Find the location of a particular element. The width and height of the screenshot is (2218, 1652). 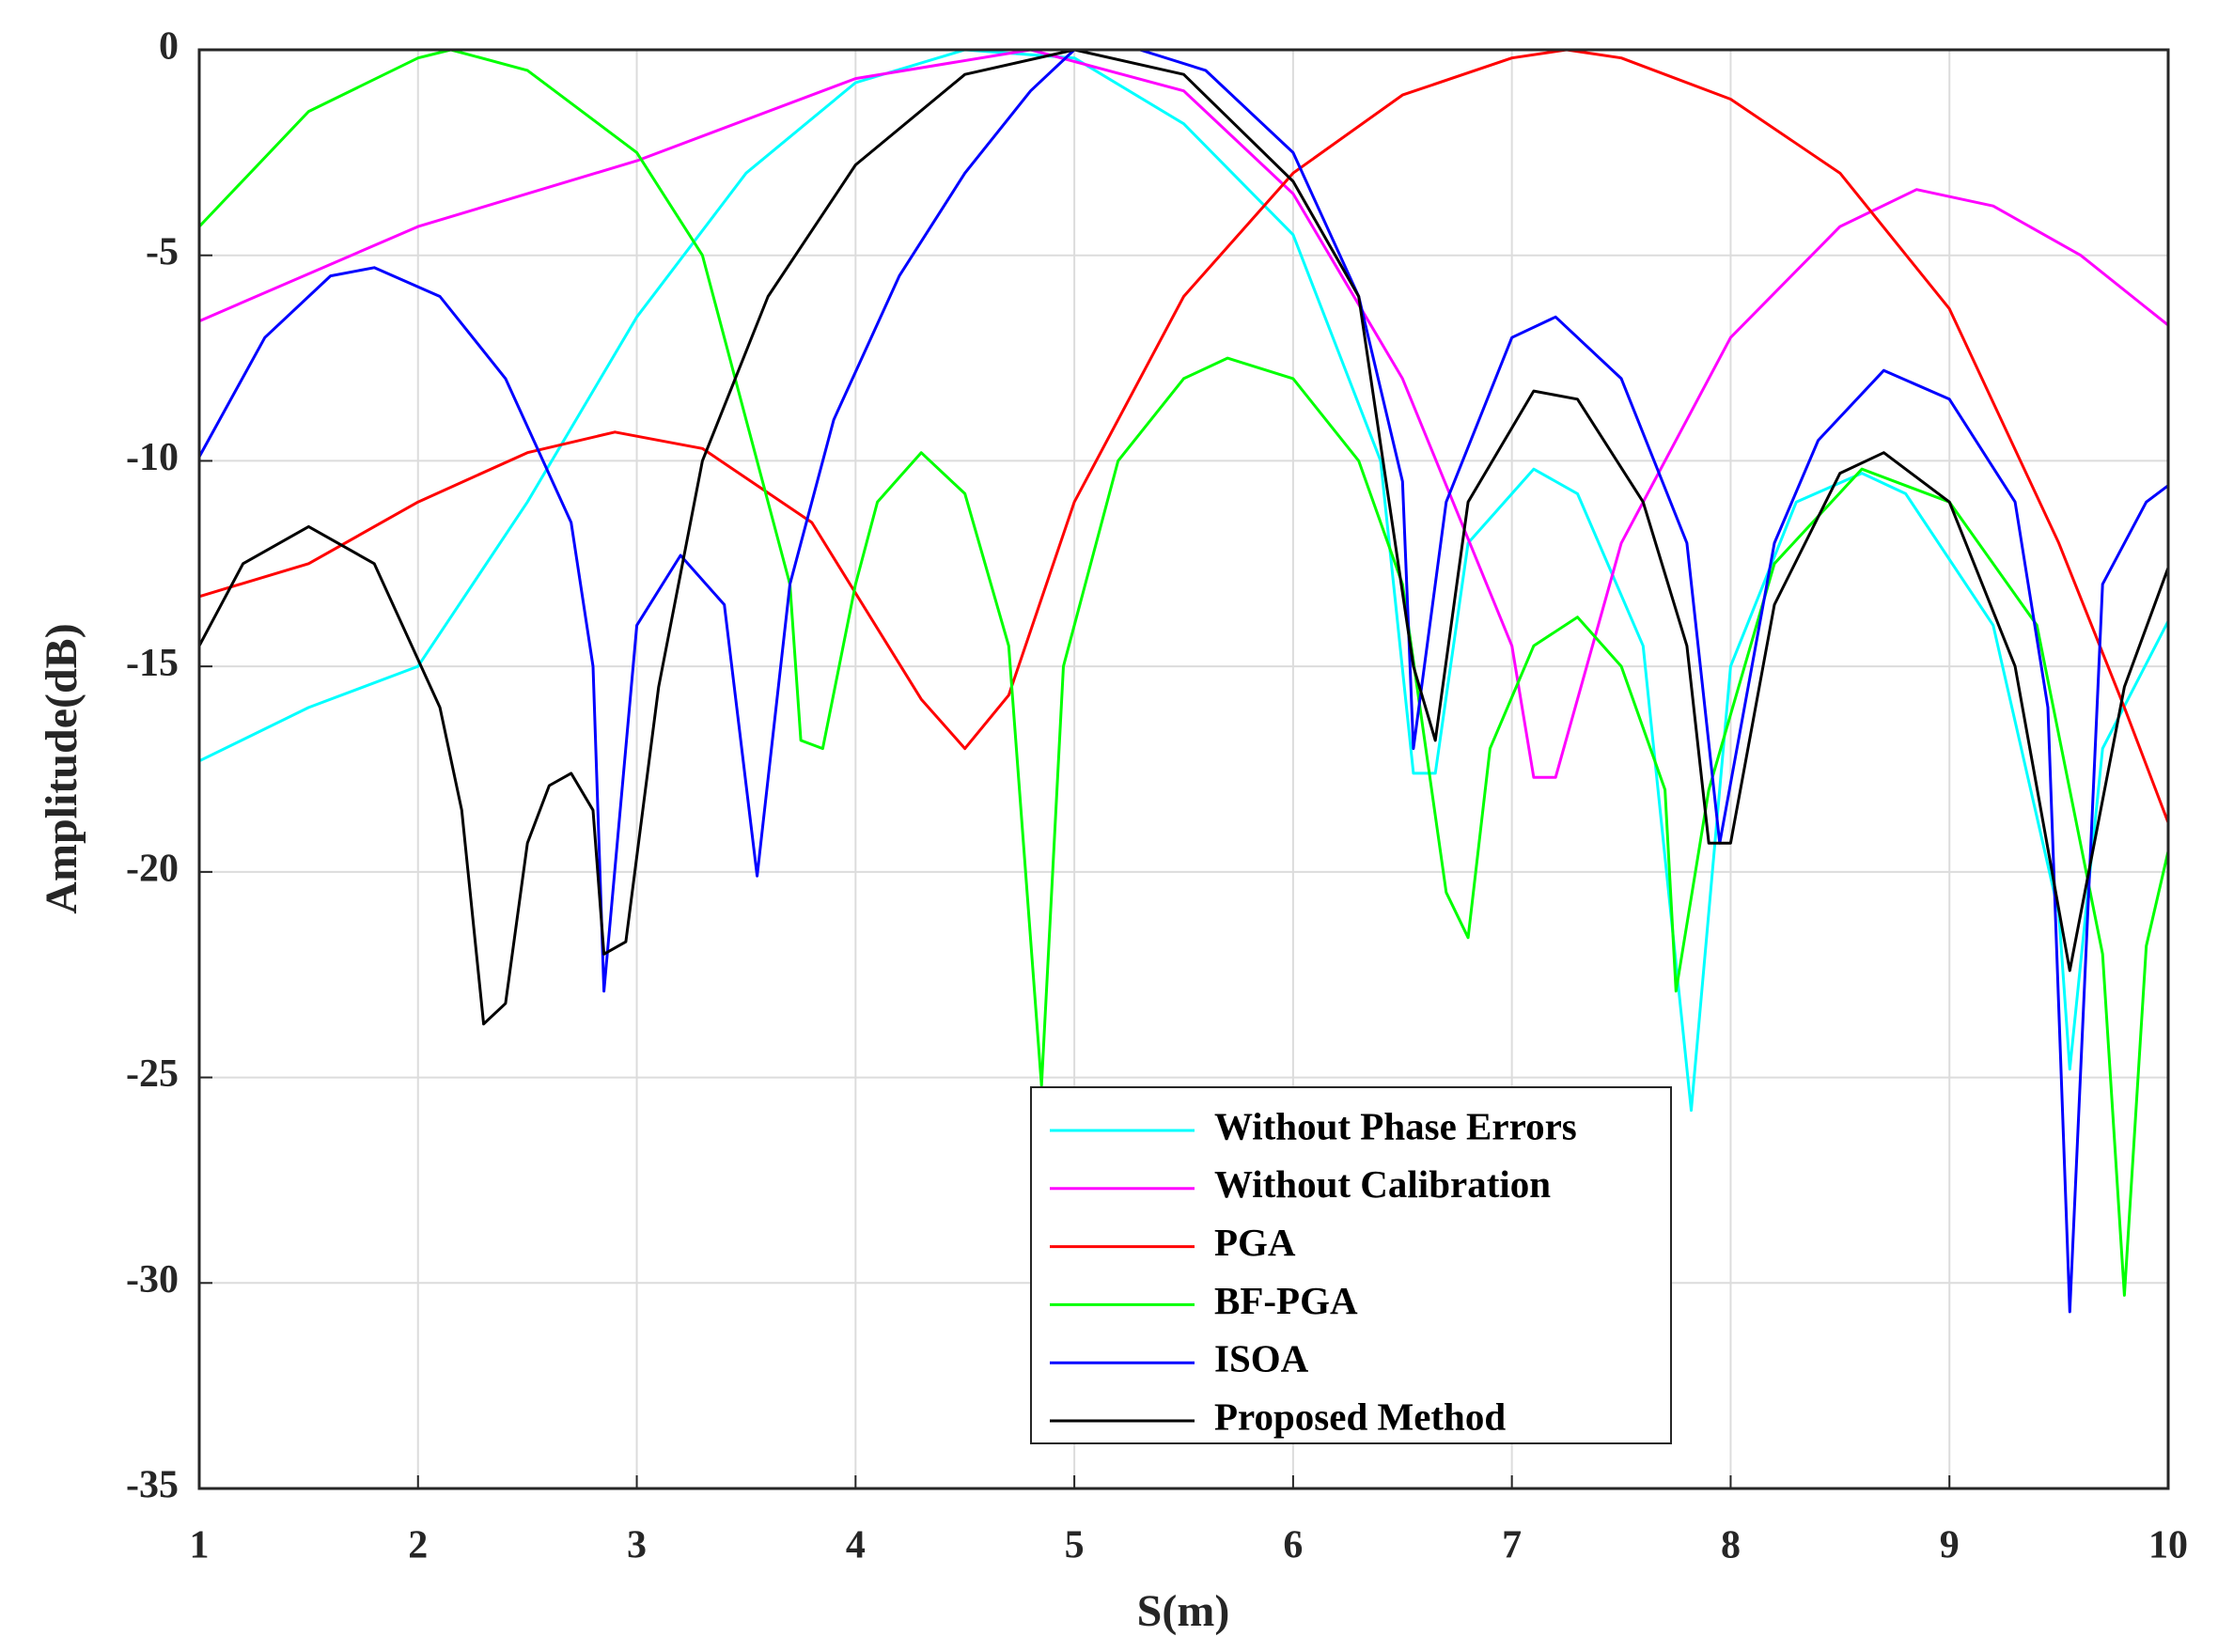

x-tick-label: 1 is located at coordinates (200, 1545).